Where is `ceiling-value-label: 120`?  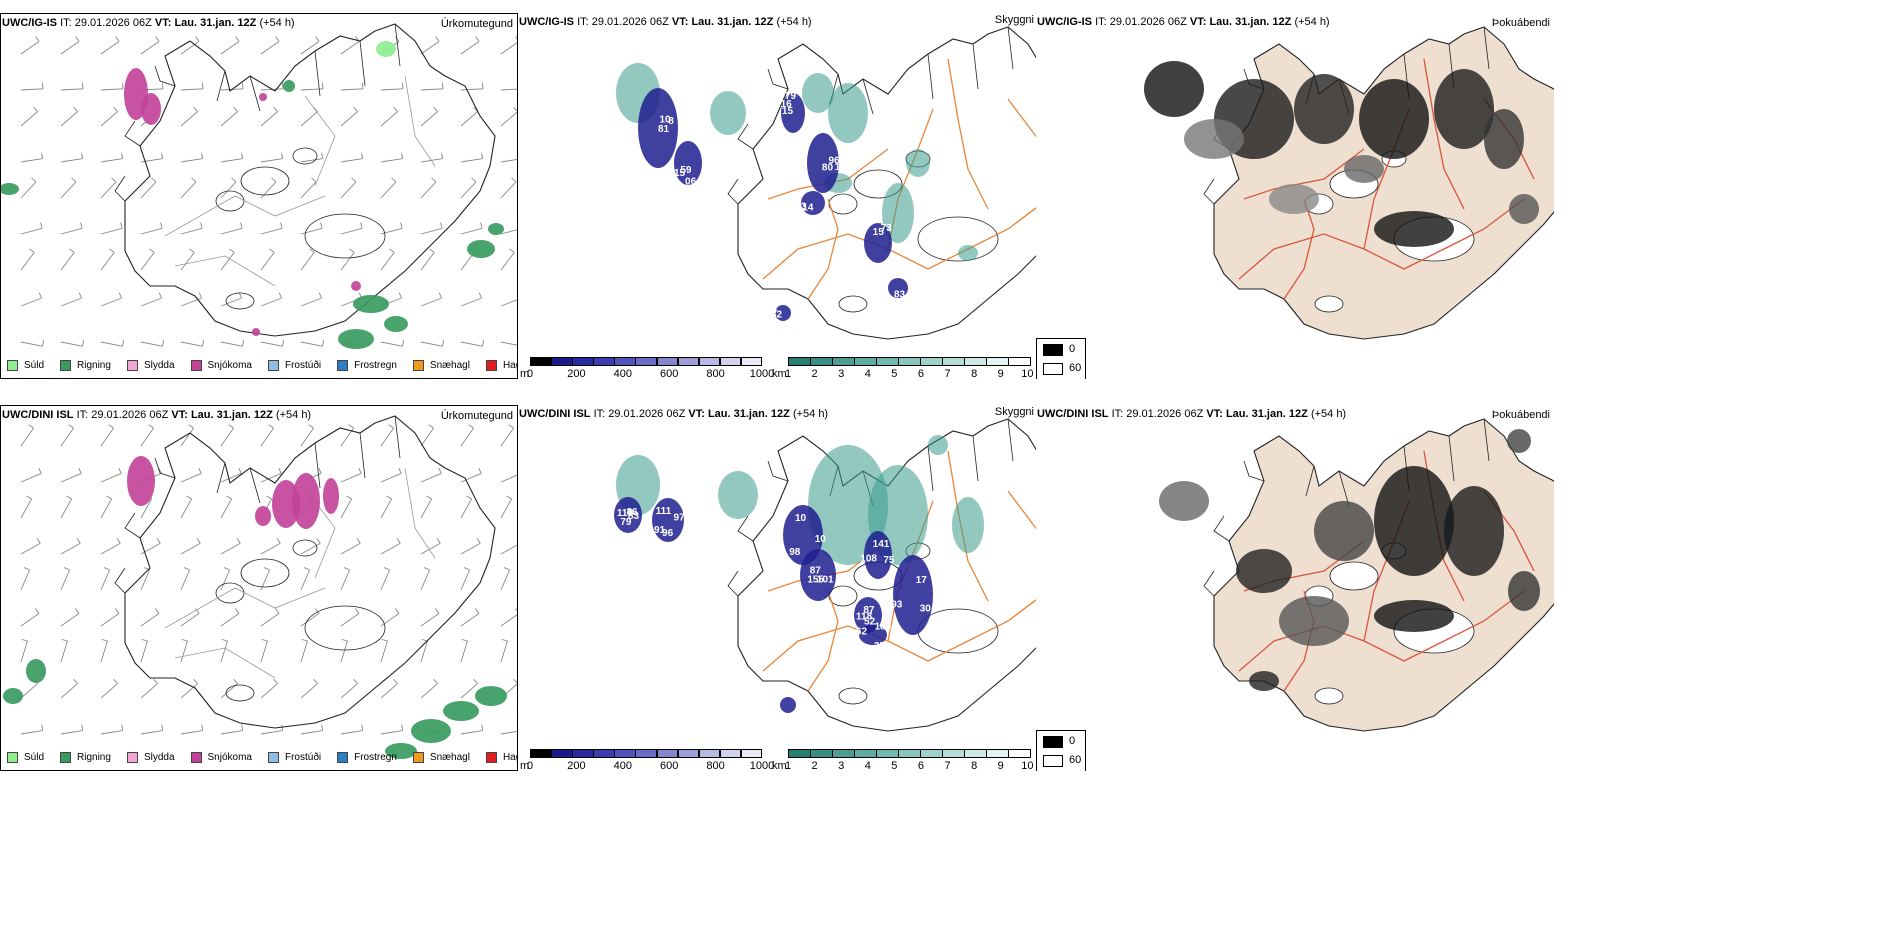
ceiling-value-label: 120 is located at coordinates (793, 724).